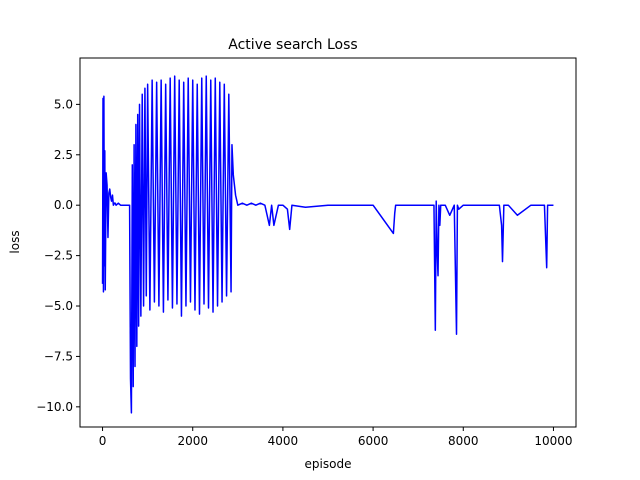  What do you see at coordinates (63, 205) in the screenshot?
I see `y-tick-label: 0.0` at bounding box center [63, 205].